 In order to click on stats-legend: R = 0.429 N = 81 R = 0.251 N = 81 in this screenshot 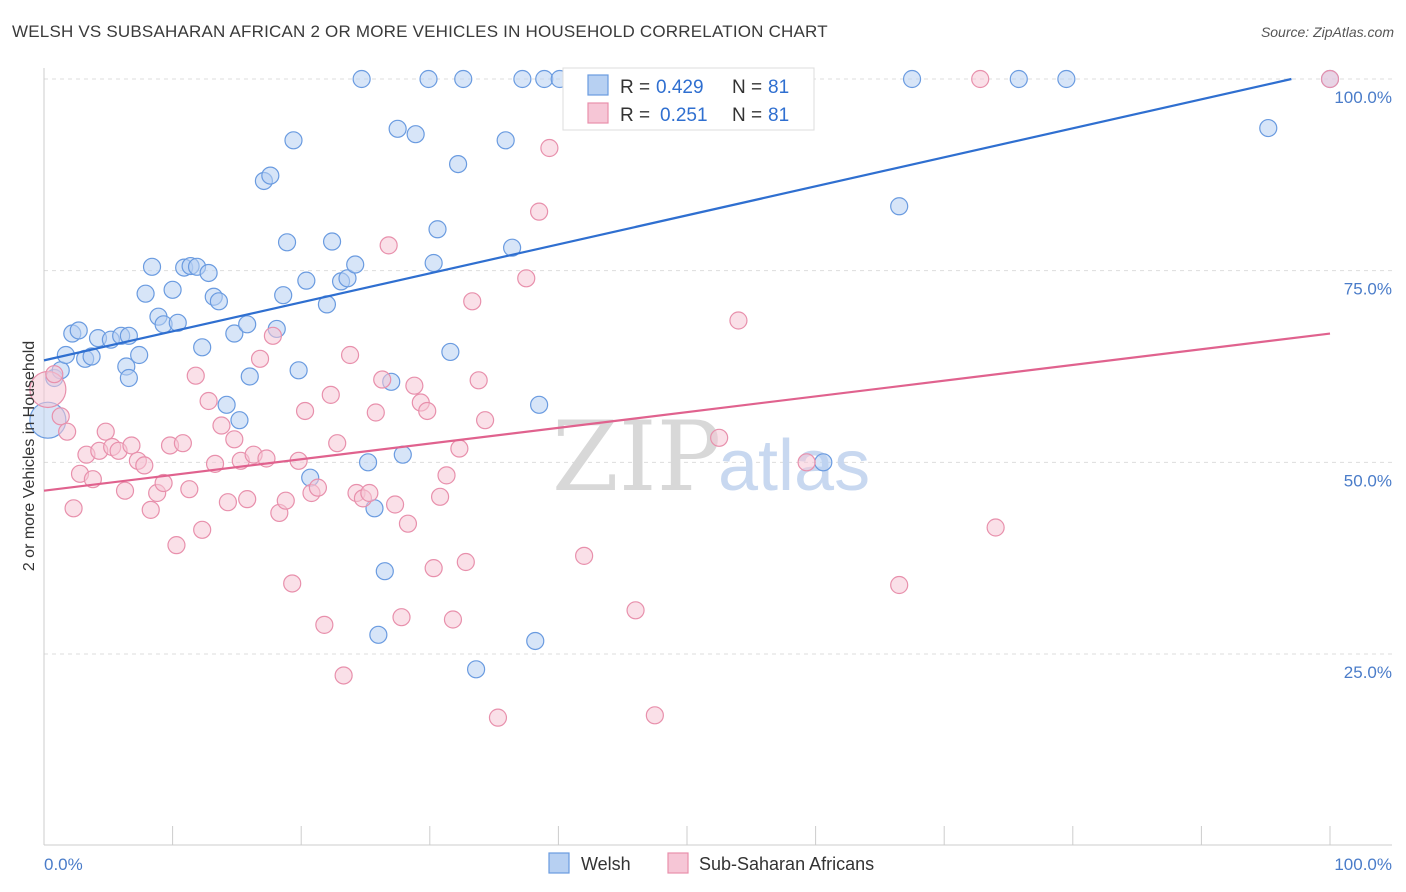, I will do `click(688, 99)`.